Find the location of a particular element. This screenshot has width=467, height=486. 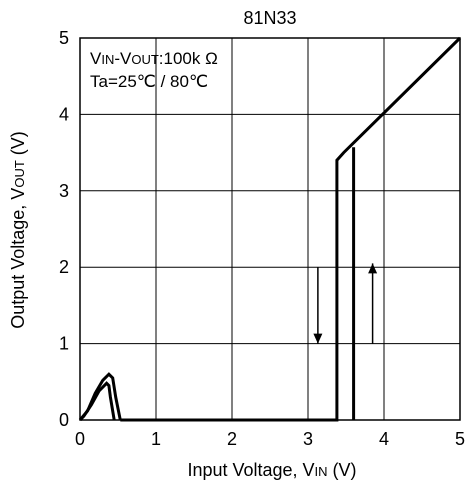

annotation-vin-v: V is located at coordinates (96, 58).